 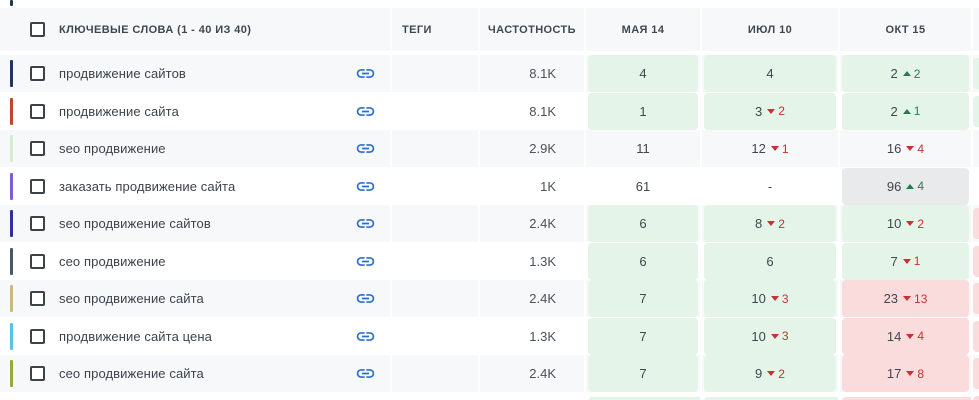 I want to click on position-cell-jul10: 8 2, so click(x=769, y=223).